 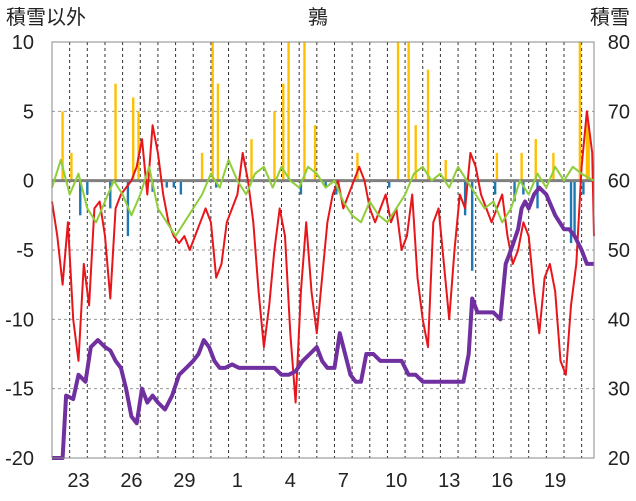 What do you see at coordinates (19, 320) in the screenshot?
I see `left-tick-label: -10` at bounding box center [19, 320].